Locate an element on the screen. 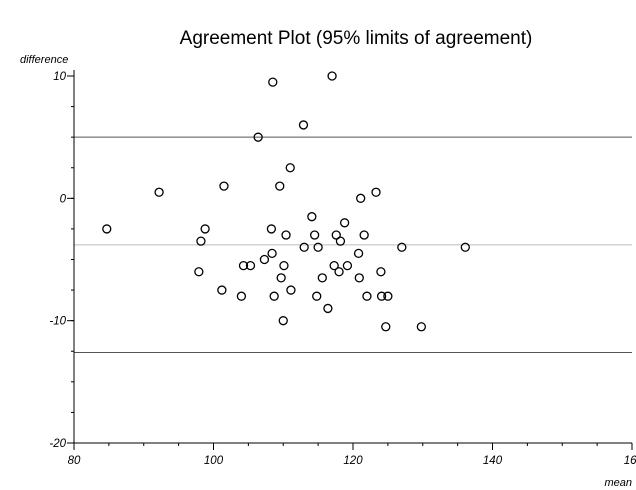  y-tick-label: -10 is located at coordinates (57, 322).